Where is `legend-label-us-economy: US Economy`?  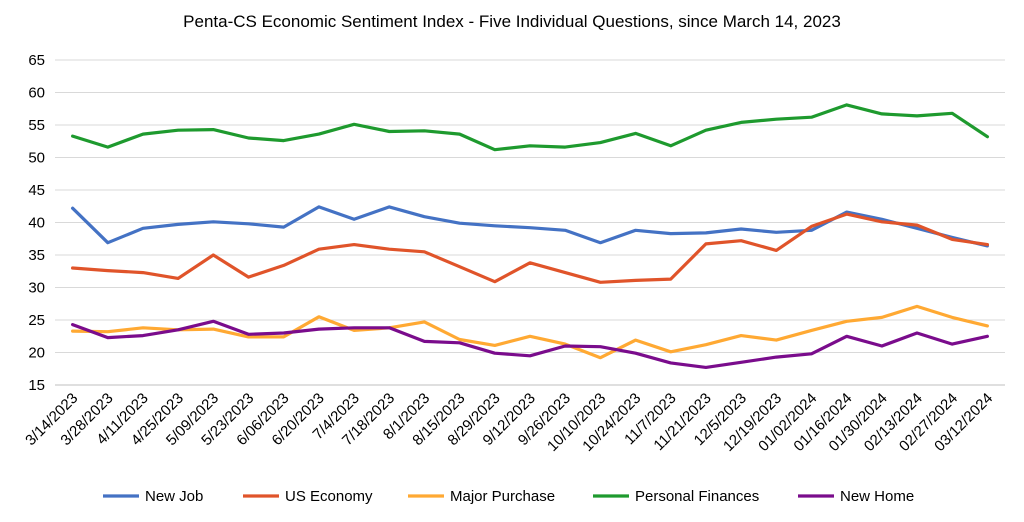 legend-label-us-economy: US Economy is located at coordinates (329, 496).